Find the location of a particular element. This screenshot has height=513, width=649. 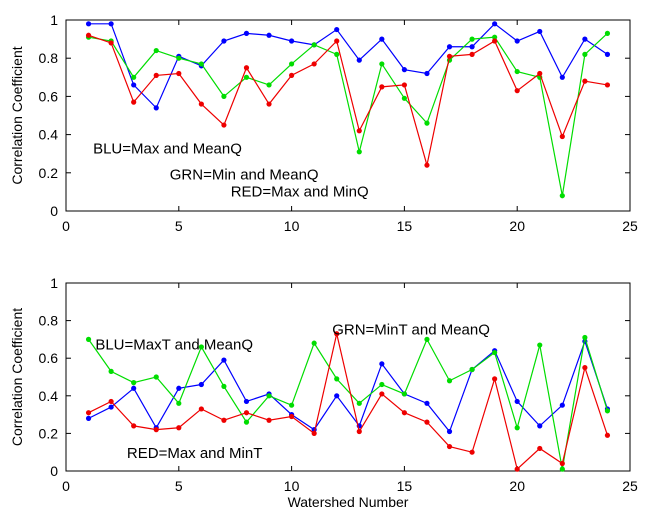

x-tick-label: 0 is located at coordinates (66, 226).